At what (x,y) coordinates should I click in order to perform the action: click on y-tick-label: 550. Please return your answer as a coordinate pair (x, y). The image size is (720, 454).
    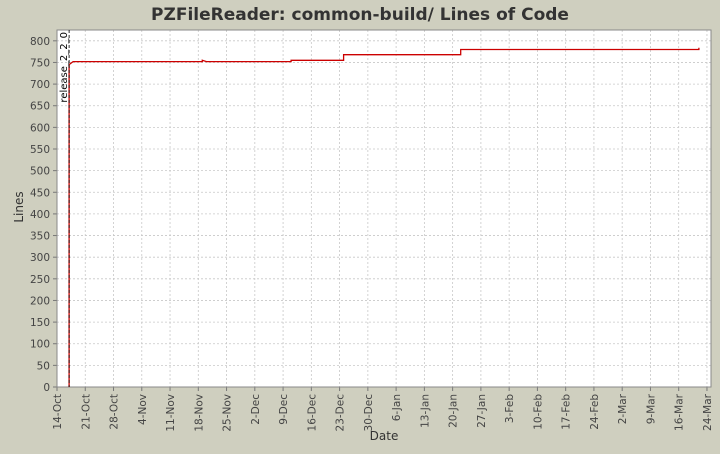
    Looking at the image, I should click on (40, 150).